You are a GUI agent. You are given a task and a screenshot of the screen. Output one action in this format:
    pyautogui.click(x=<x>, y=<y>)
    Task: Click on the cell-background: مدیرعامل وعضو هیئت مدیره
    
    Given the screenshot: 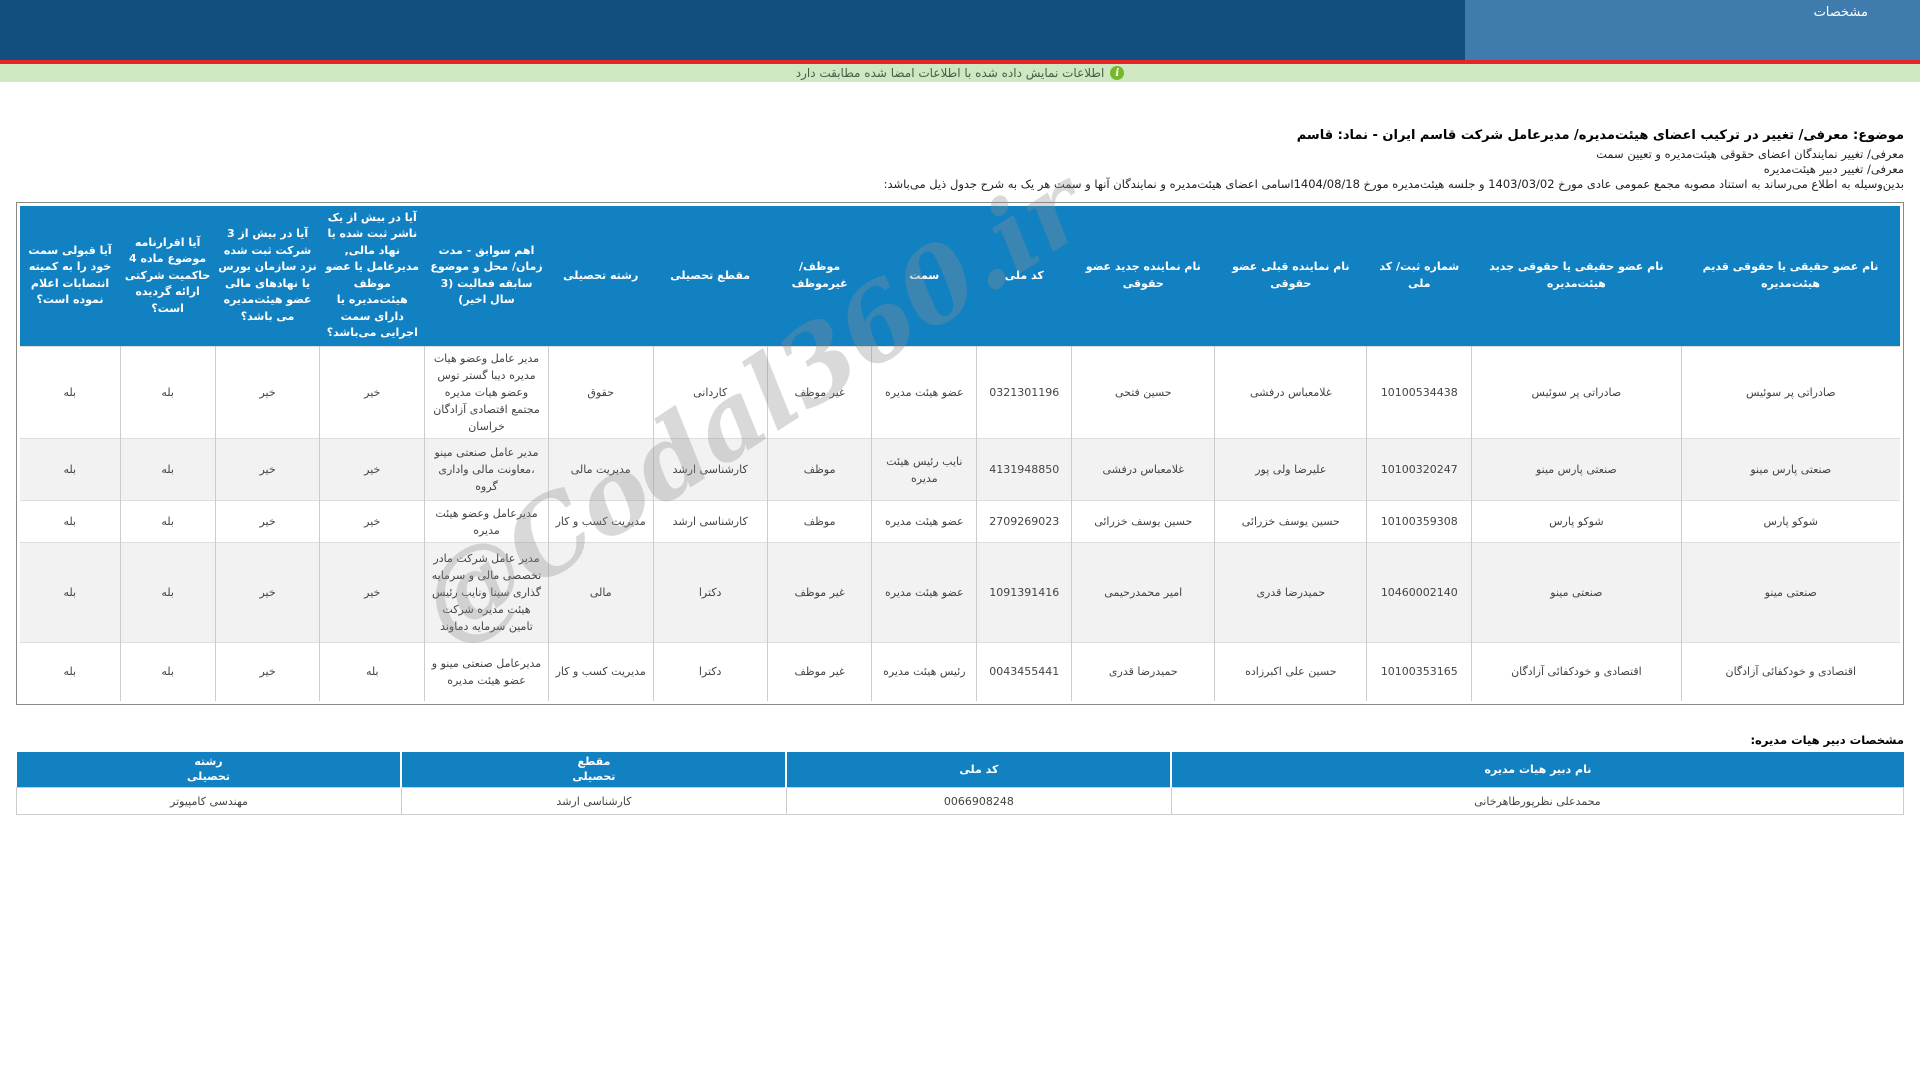 What is the action you would take?
    pyautogui.click(x=486, y=521)
    